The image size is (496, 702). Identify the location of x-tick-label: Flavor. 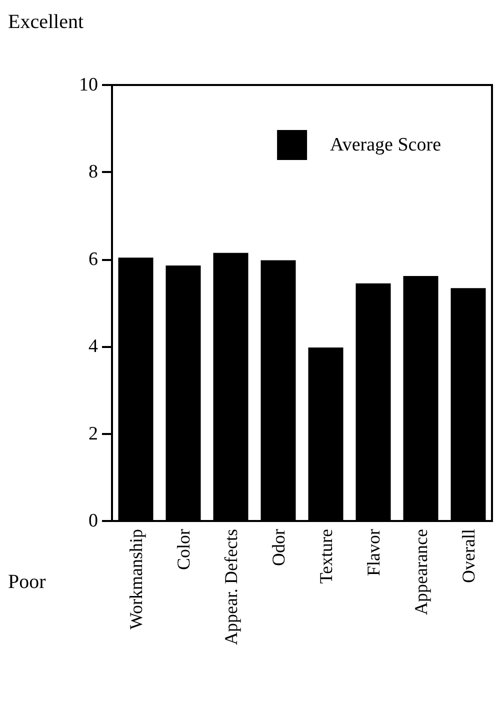
(373, 552).